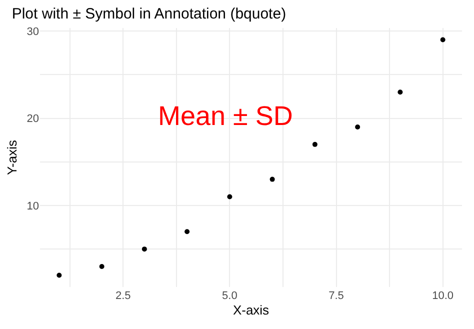  What do you see at coordinates (12, 157) in the screenshot?
I see `y-axis-title: Y-axis` at bounding box center [12, 157].